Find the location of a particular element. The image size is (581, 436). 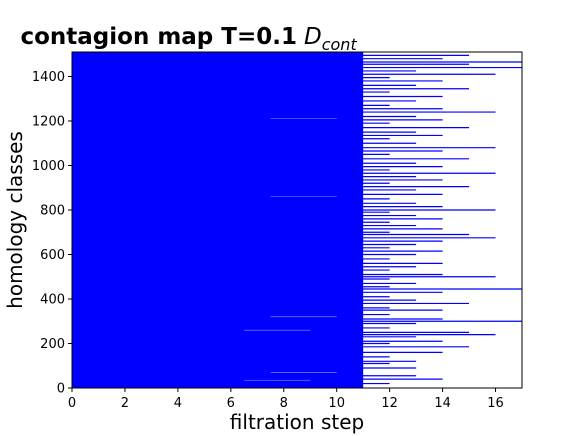

x-tick-label: 4 is located at coordinates (178, 403).